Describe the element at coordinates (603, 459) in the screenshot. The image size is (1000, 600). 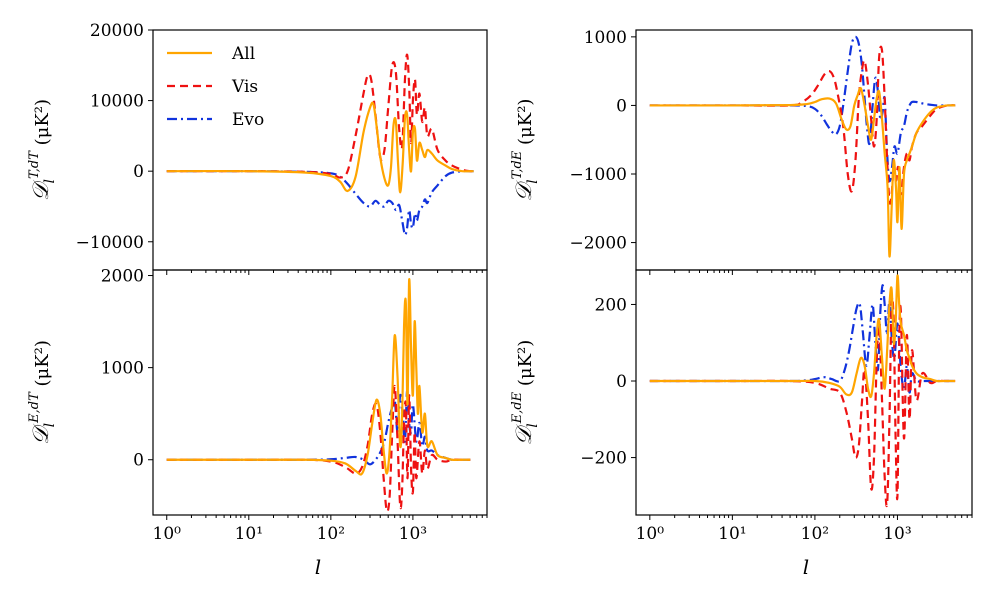
I see `y-tick-label: −200` at that location.